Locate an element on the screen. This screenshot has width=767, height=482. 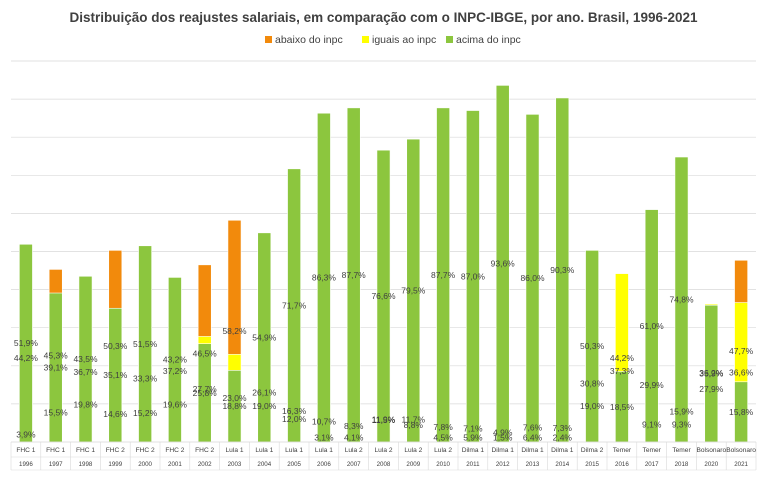
legend-label-acima: acima do inpc is located at coordinates (488, 40).